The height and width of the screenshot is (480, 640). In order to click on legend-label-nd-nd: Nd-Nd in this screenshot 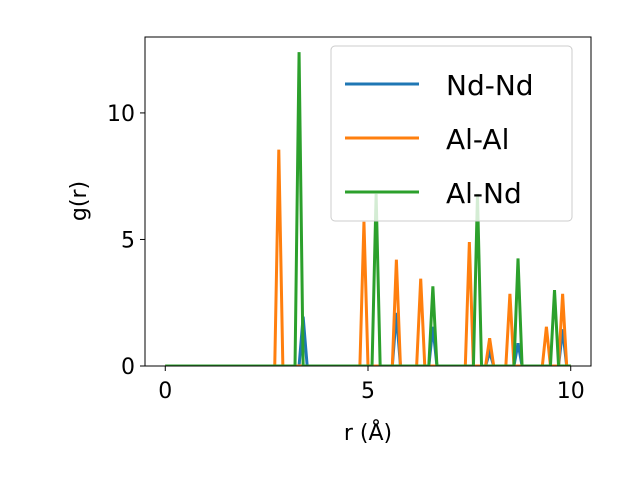, I will do `click(490, 85)`.